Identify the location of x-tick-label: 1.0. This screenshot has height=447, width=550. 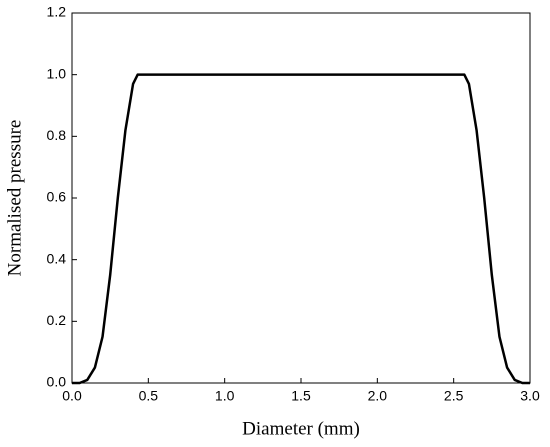
(225, 396).